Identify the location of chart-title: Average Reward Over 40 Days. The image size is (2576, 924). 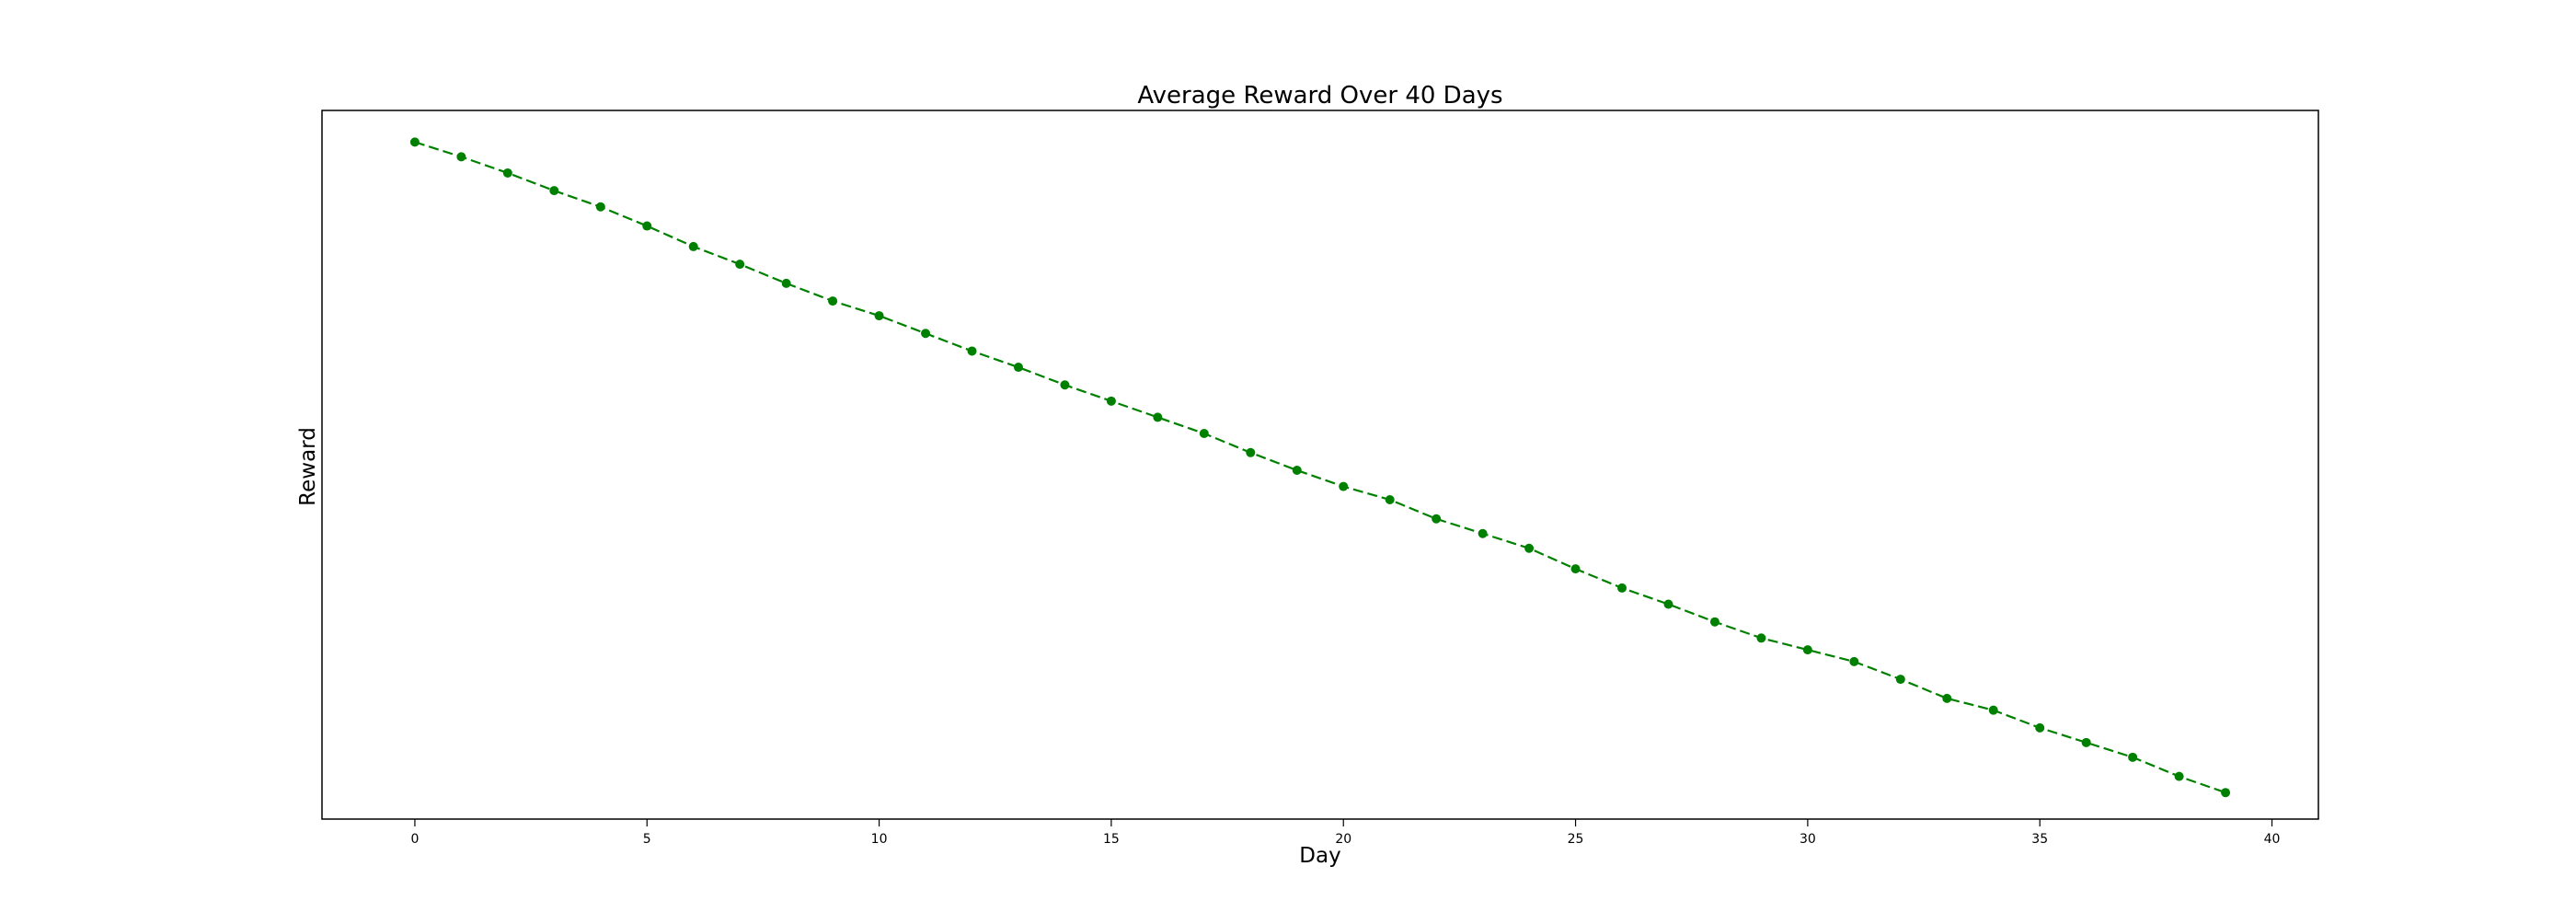
(1319, 96).